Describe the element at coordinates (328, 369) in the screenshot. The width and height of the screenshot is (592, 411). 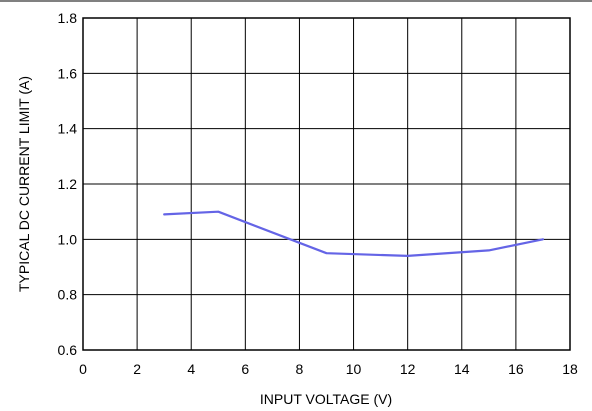
I see `x-tick-labels: 0 2 4 6 8 10 12 14 16 18` at that location.